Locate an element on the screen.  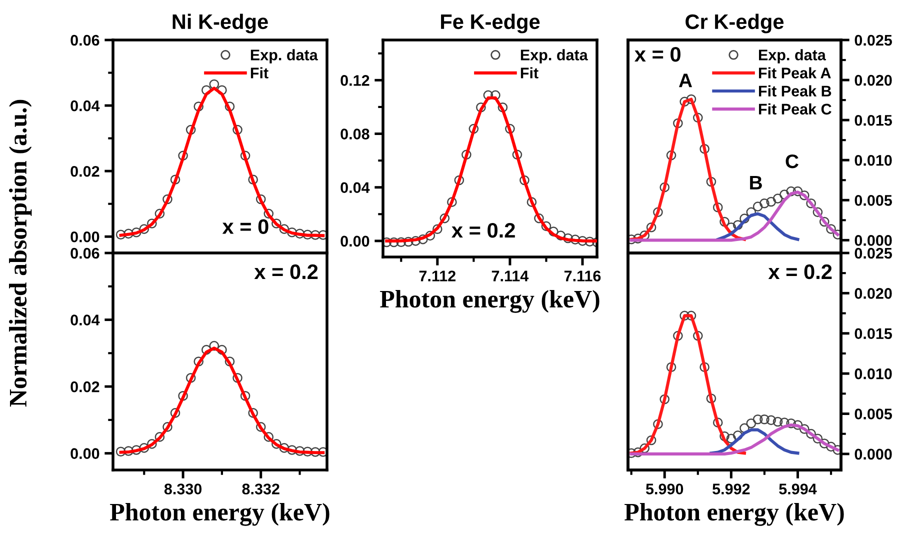
chart-title: Ni K-edge is located at coordinates (220, 24).